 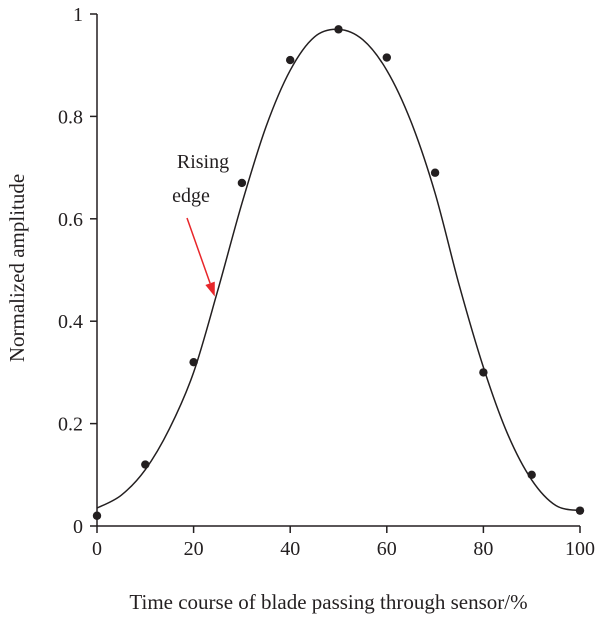 I want to click on x-tick-label: 100, so click(x=580, y=549).